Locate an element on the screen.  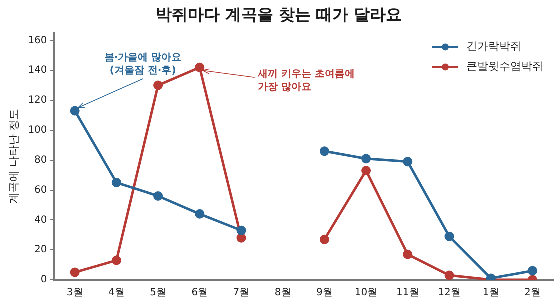
y-tick-label: 60 is located at coordinates (41, 190).